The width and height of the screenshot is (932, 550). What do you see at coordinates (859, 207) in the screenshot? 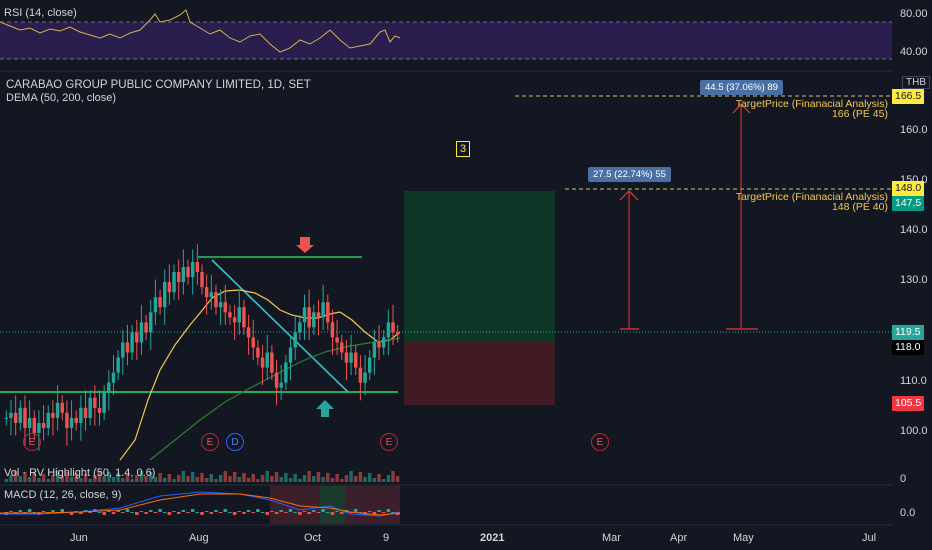
I see `target1-subtext: 148 (PE 40)` at bounding box center [859, 207].